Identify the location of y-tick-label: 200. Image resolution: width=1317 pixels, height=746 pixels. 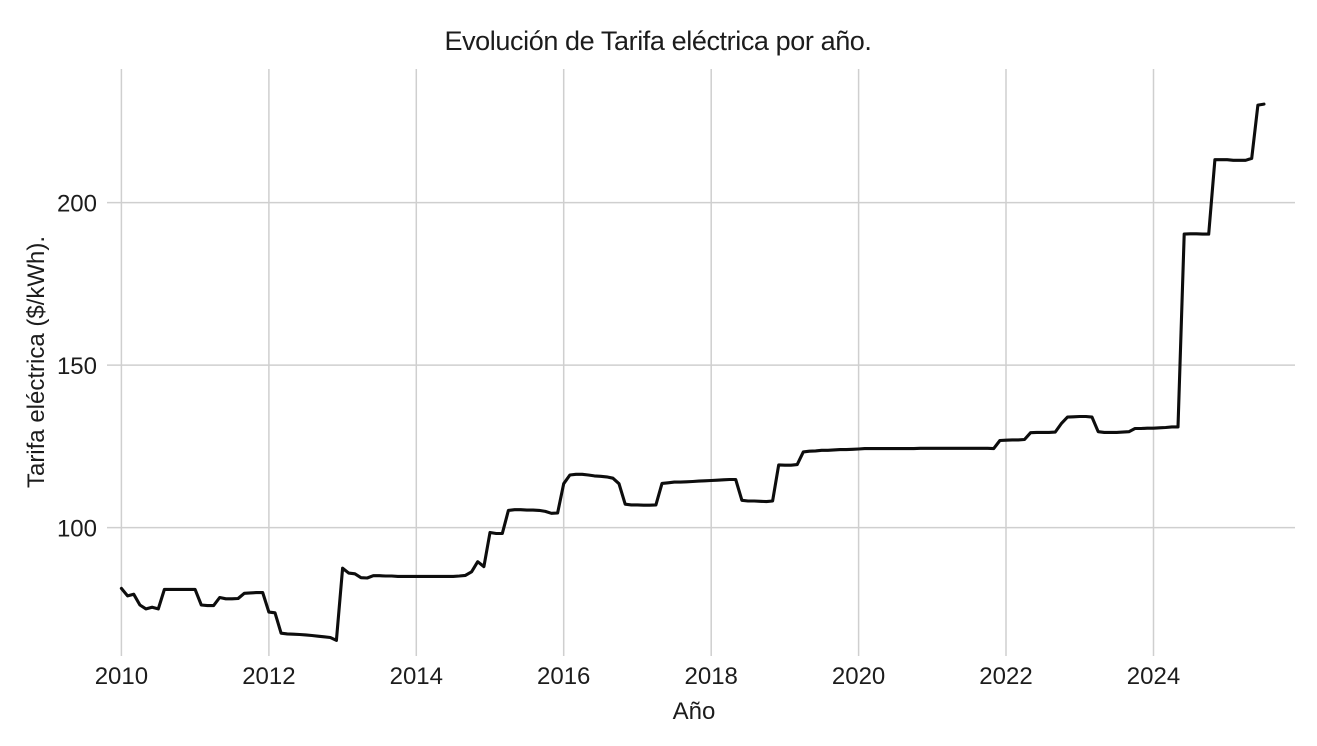
(77, 204).